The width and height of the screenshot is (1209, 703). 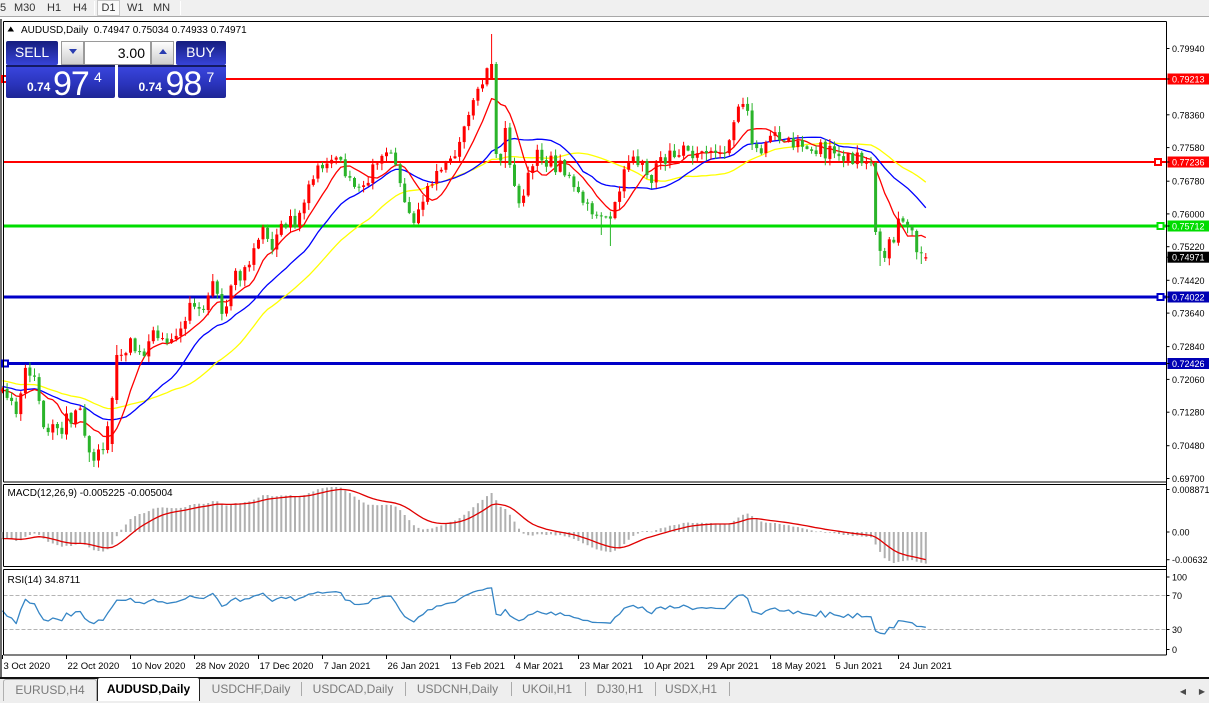 What do you see at coordinates (799, 666) in the screenshot?
I see `svg-text: 18 May 2021` at bounding box center [799, 666].